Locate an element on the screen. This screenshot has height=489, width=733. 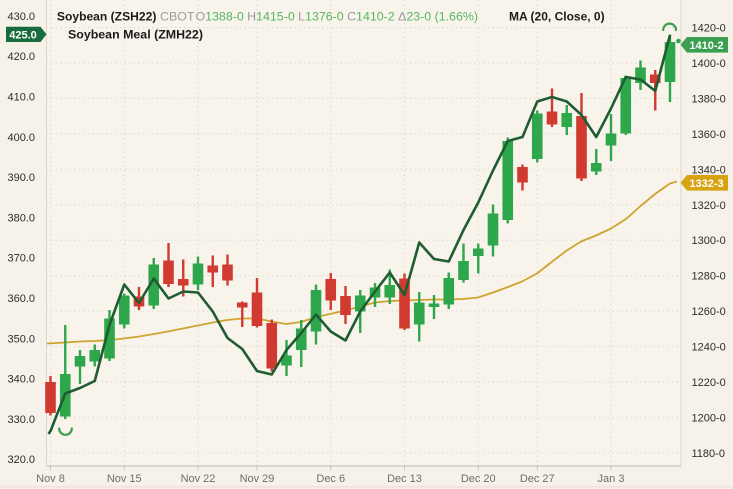
svg-text: 350.0 is located at coordinates (21, 339).